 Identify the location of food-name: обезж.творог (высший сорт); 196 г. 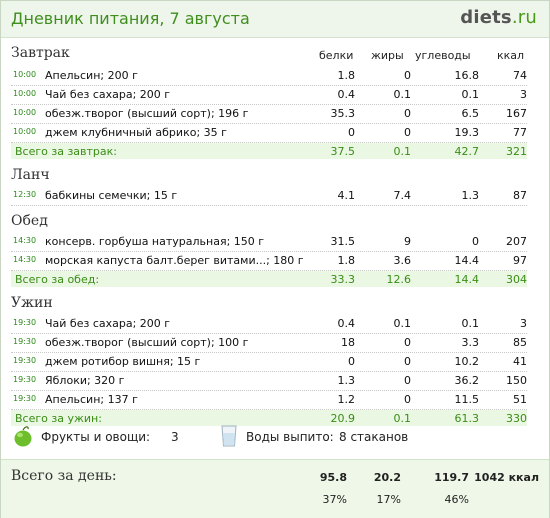
(147, 113).